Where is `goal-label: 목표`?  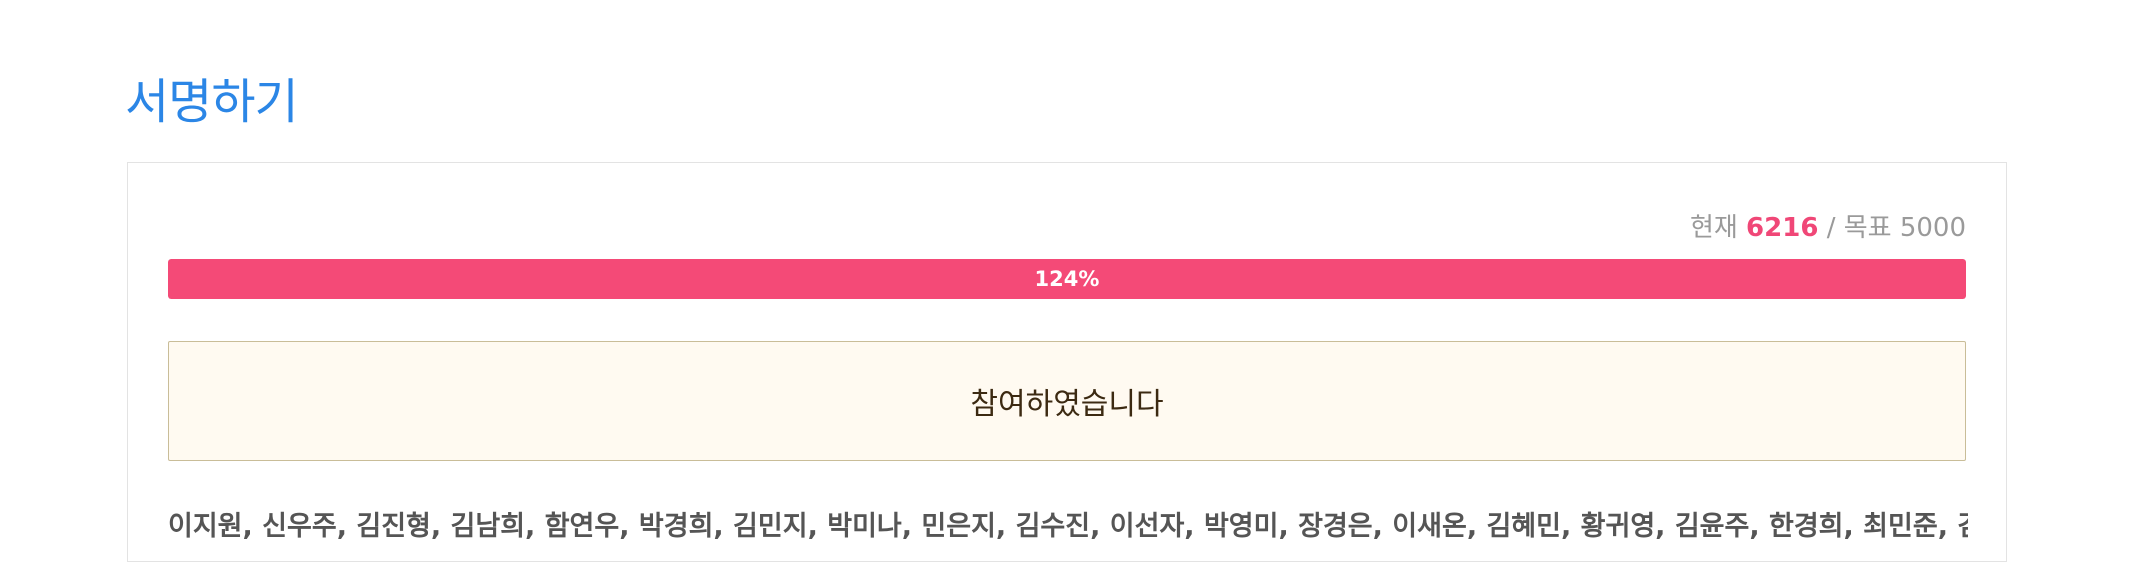 goal-label: 목표 is located at coordinates (1867, 228).